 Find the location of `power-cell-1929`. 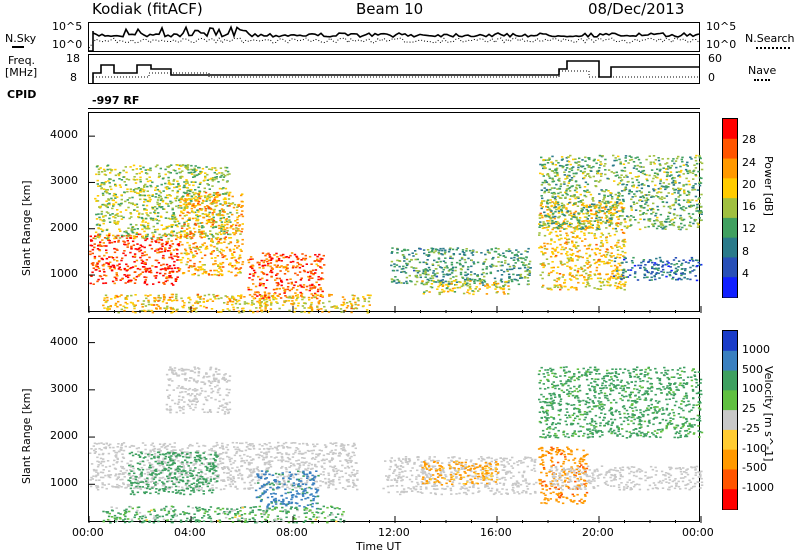

power-cell-1929 is located at coordinates (282, 282).